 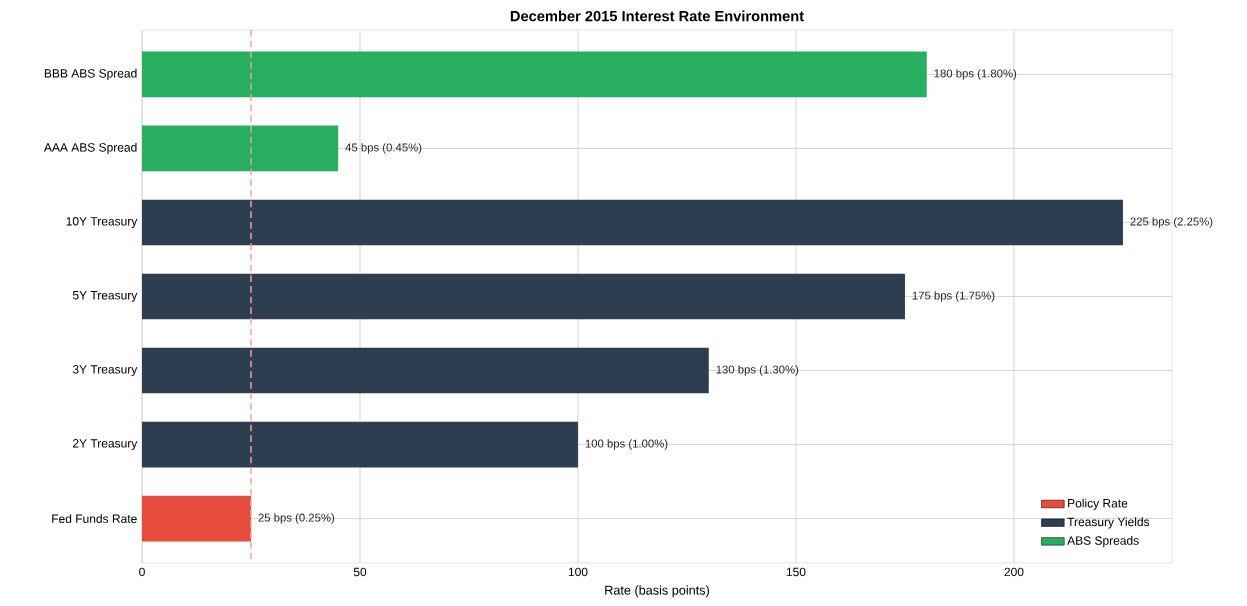 I want to click on x-tick-label: 200, so click(x=1014, y=572).